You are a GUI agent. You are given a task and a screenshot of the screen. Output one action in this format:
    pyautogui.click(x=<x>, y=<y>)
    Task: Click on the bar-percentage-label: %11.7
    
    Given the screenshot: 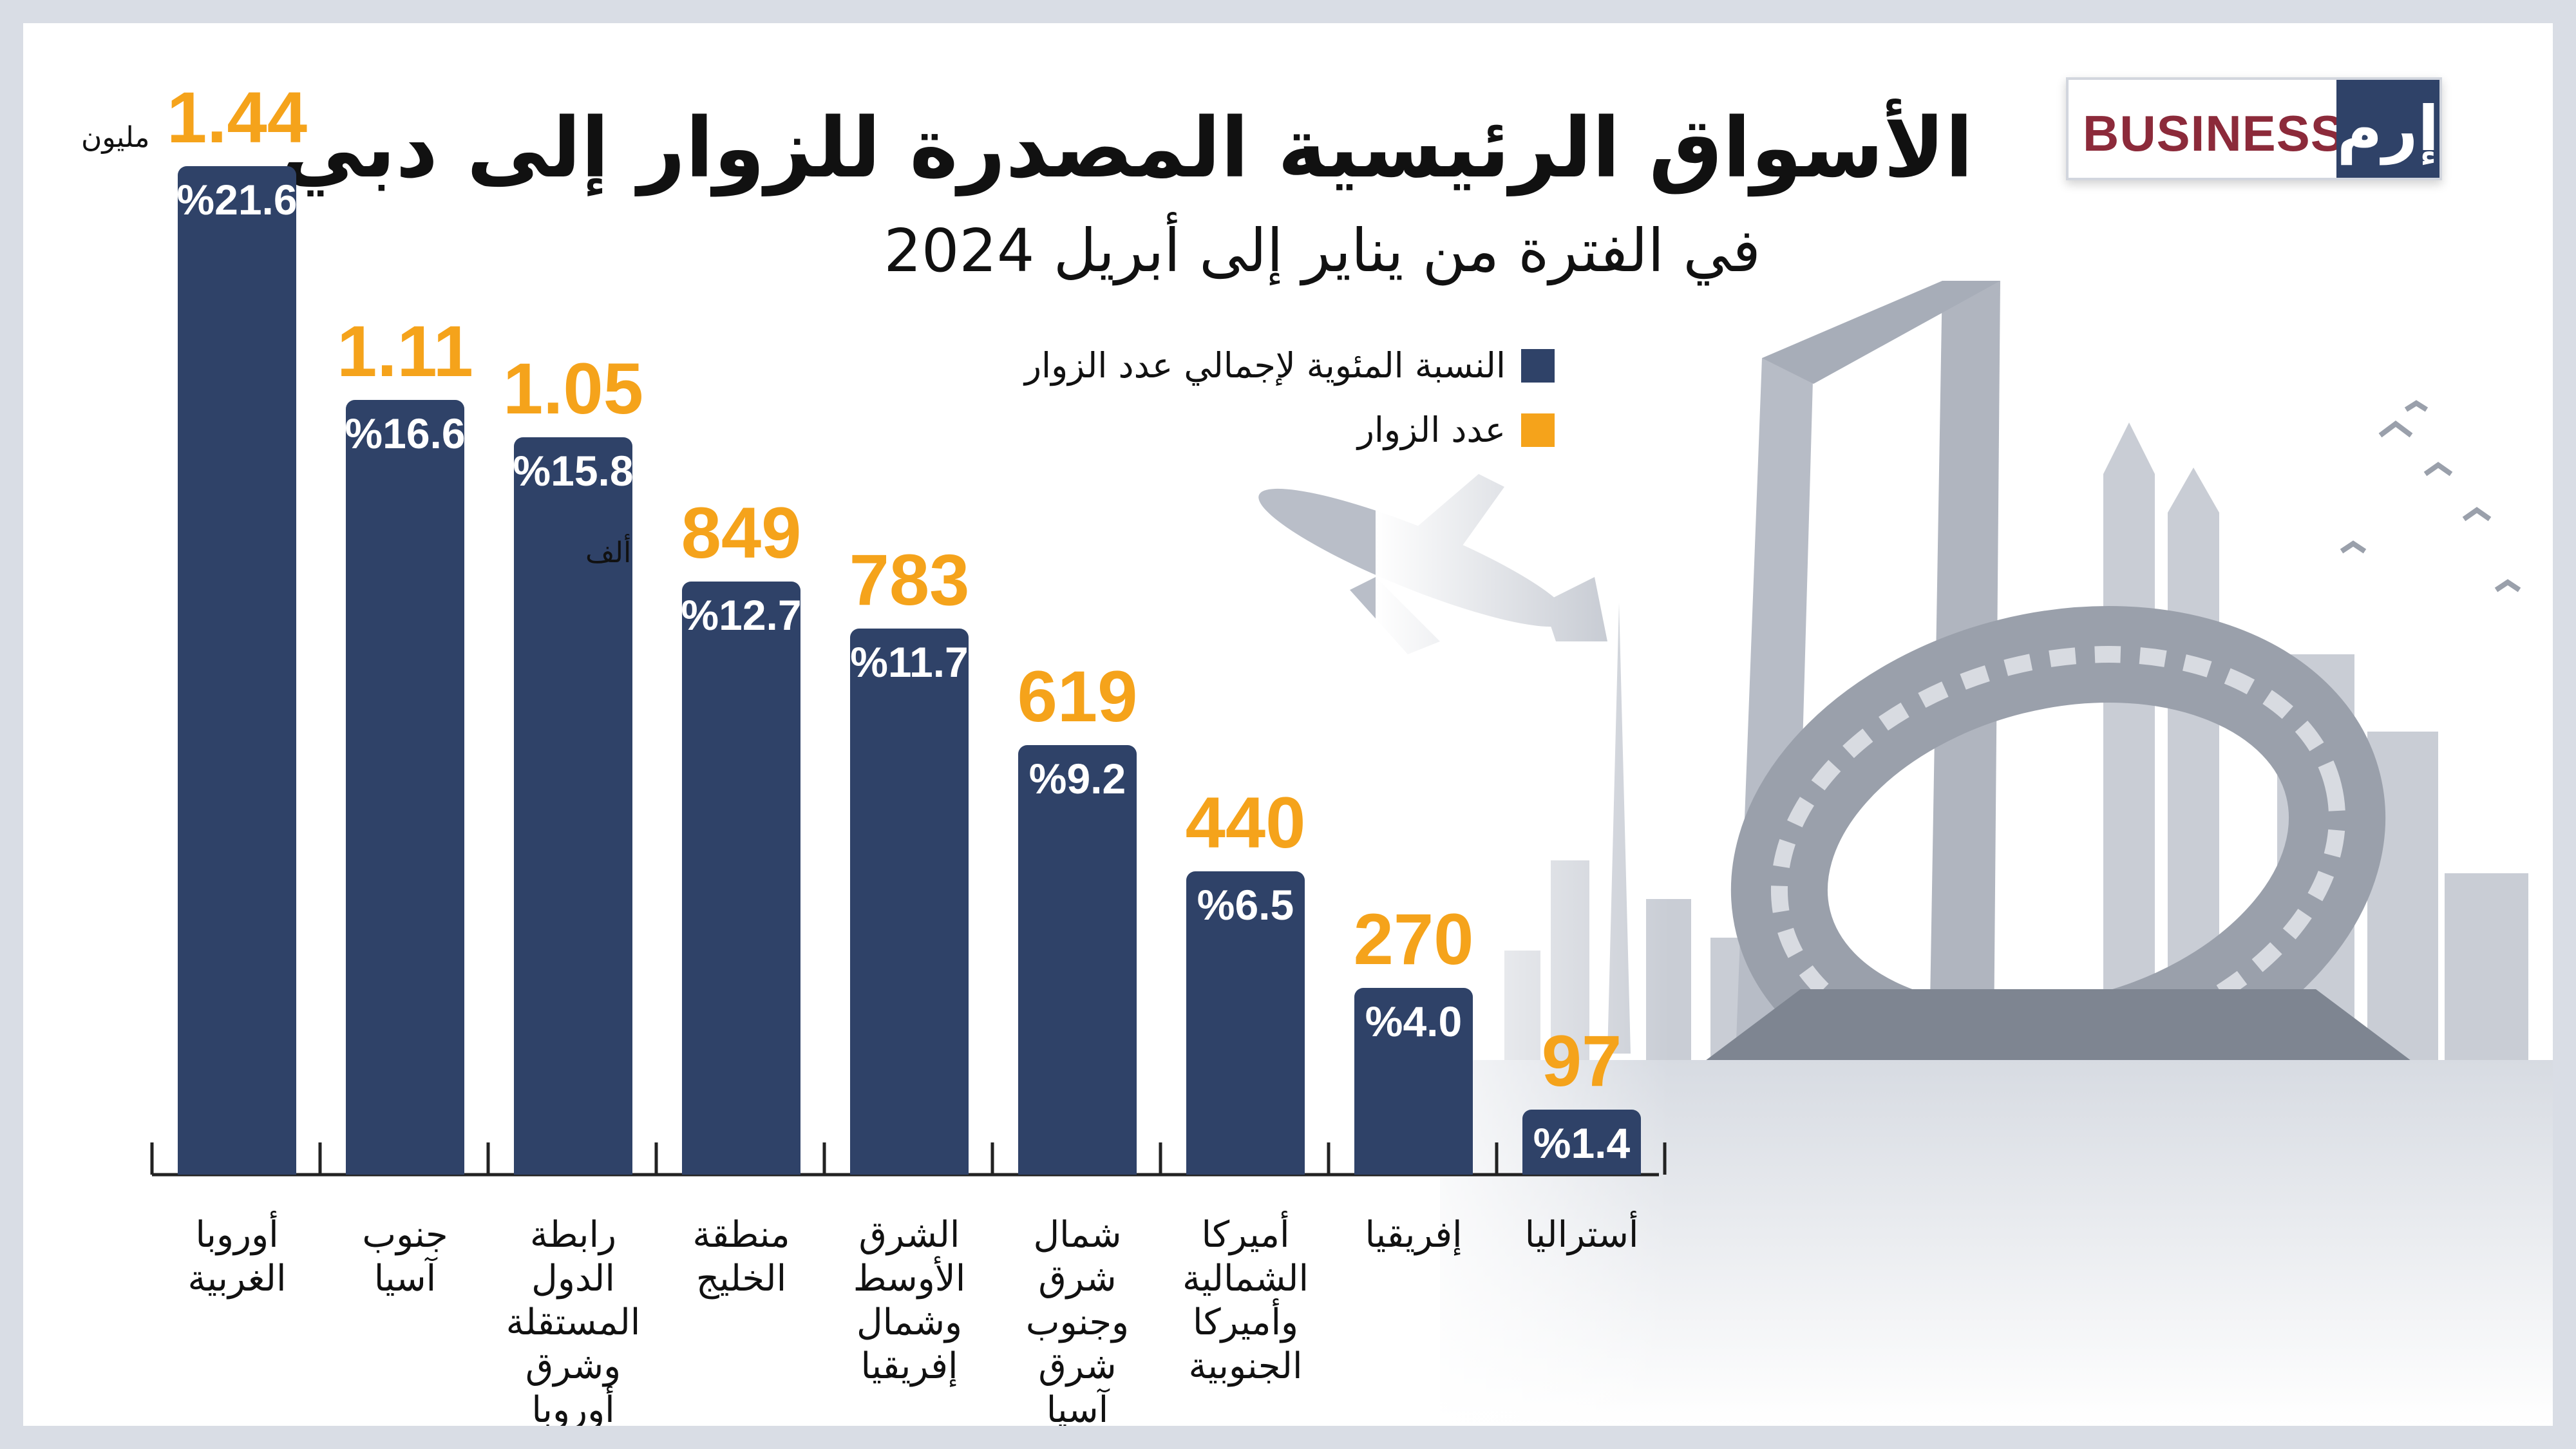 What is the action you would take?
    pyautogui.click(x=910, y=662)
    